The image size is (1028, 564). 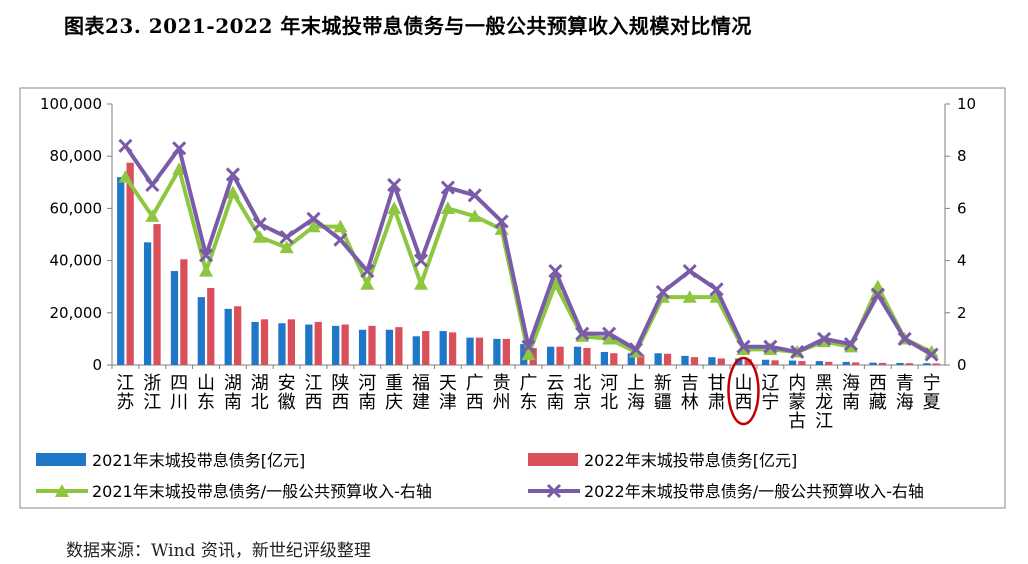 I want to click on right-tick-label: 8, so click(x=962, y=156).